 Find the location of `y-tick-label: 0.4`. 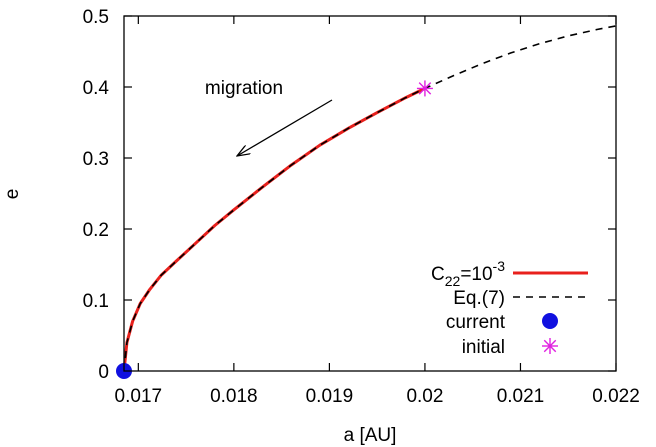

y-tick-label: 0.4 is located at coordinates (96, 88).